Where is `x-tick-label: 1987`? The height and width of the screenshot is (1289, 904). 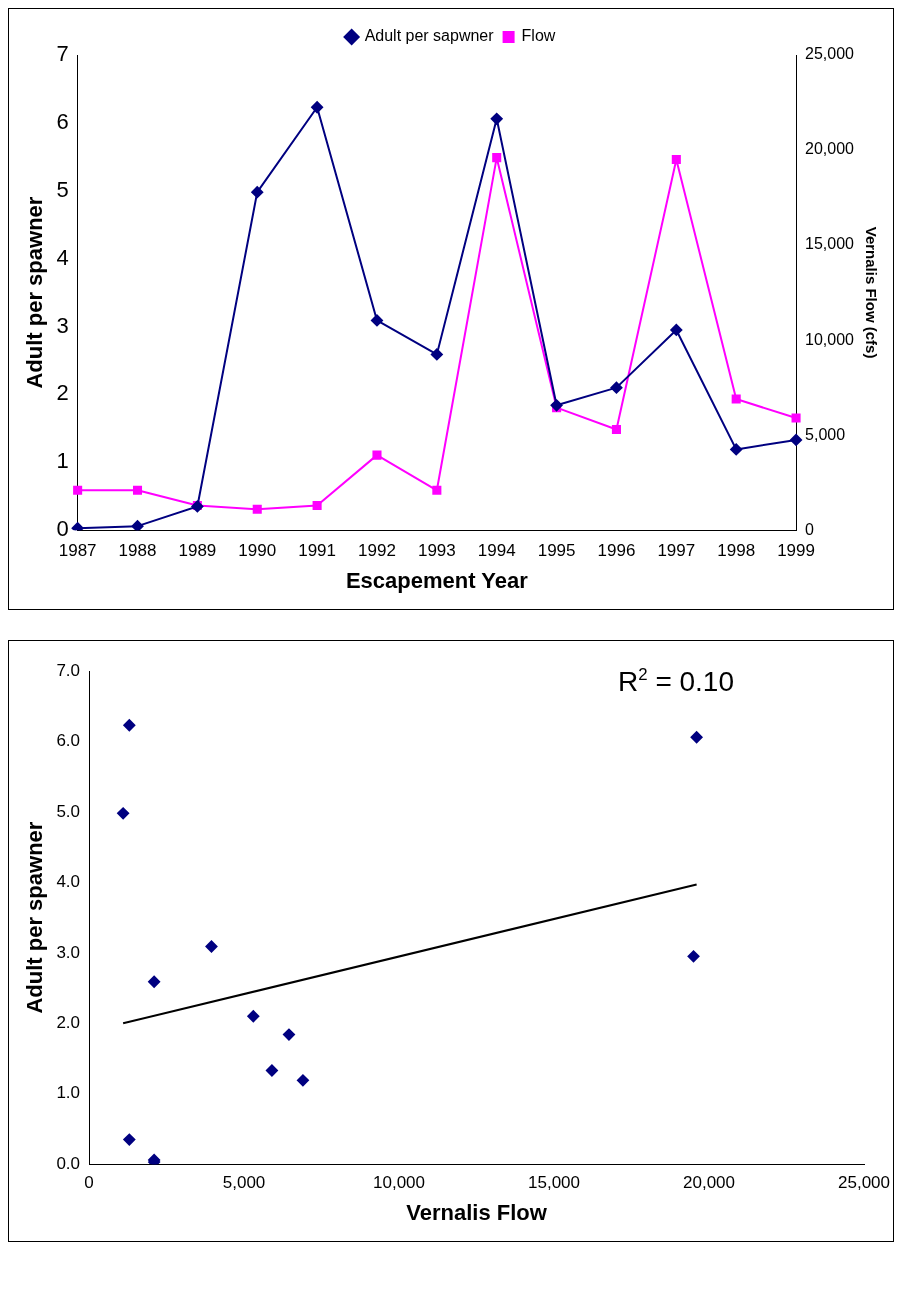
x-tick-label: 1987 is located at coordinates (77, 551).